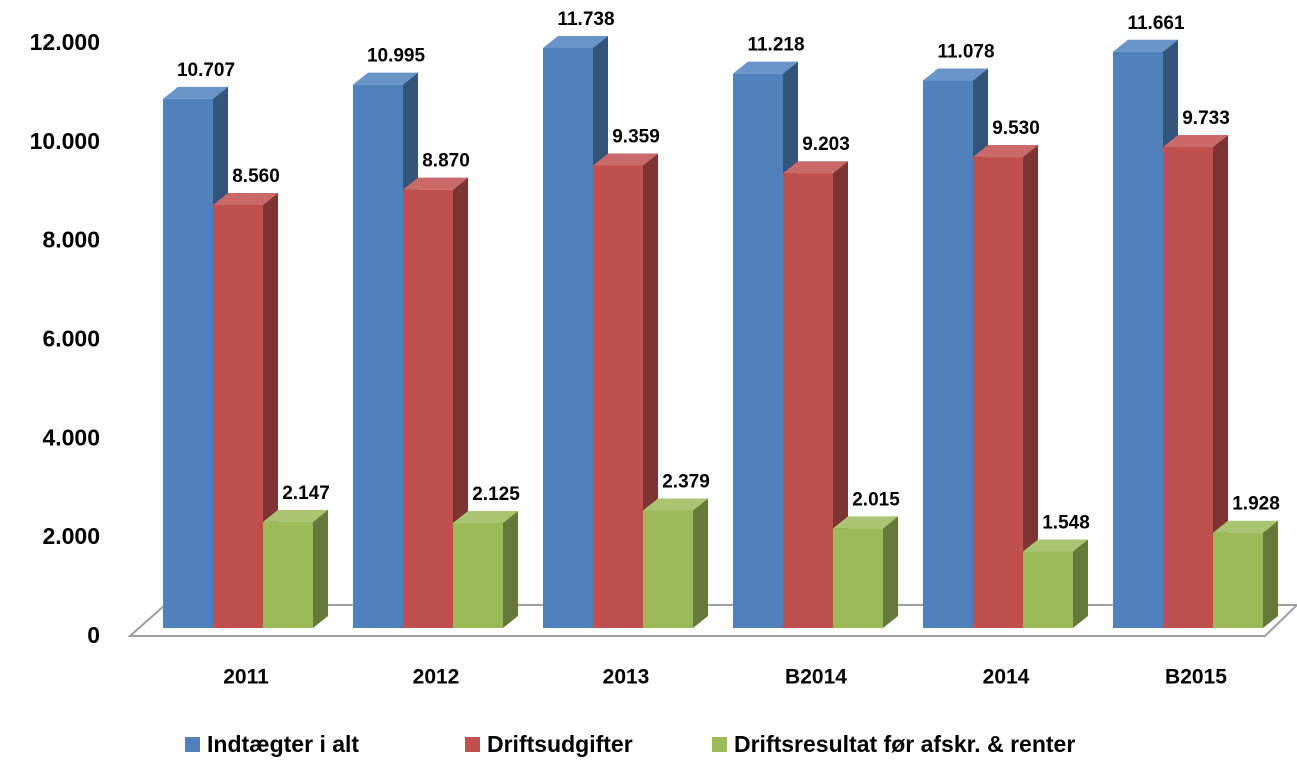 Image resolution: width=1297 pixels, height=760 pixels. What do you see at coordinates (1066, 523) in the screenshot?
I see `data-label: 1.548` at bounding box center [1066, 523].